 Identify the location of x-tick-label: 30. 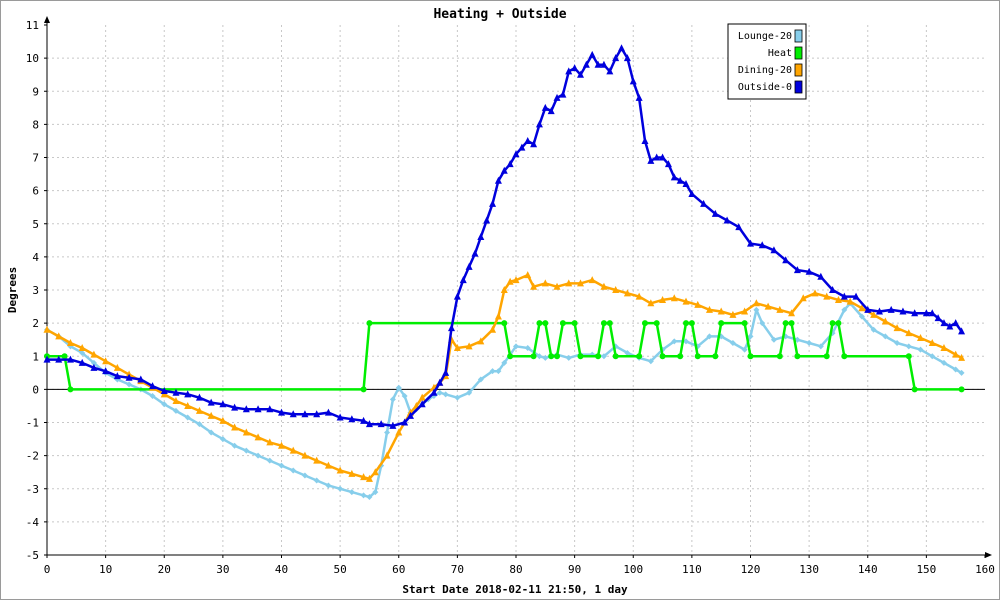
(222, 569).